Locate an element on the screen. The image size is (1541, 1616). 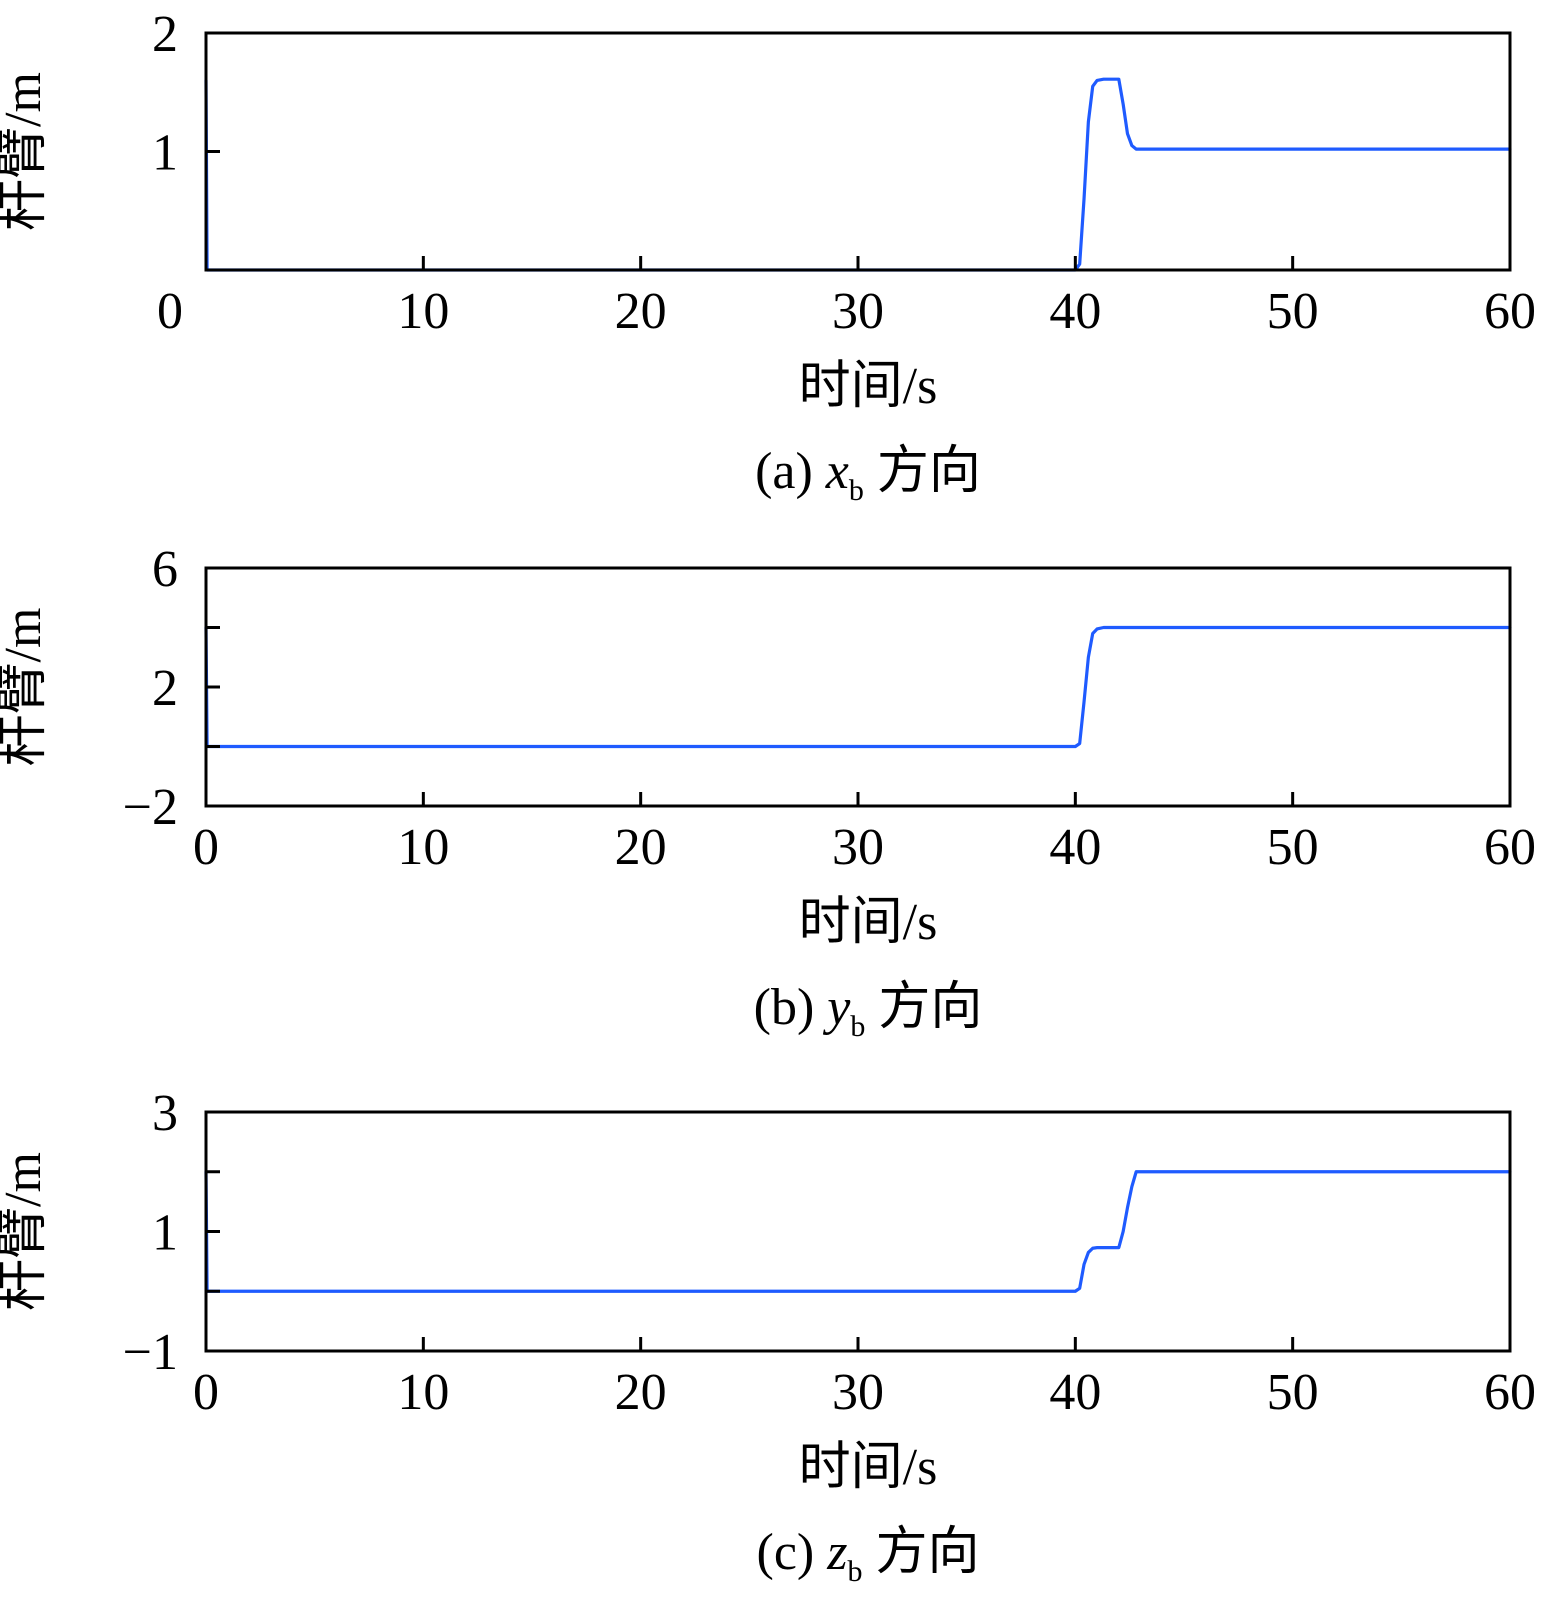
x-tick-label-a-20: 20 is located at coordinates (641, 311).